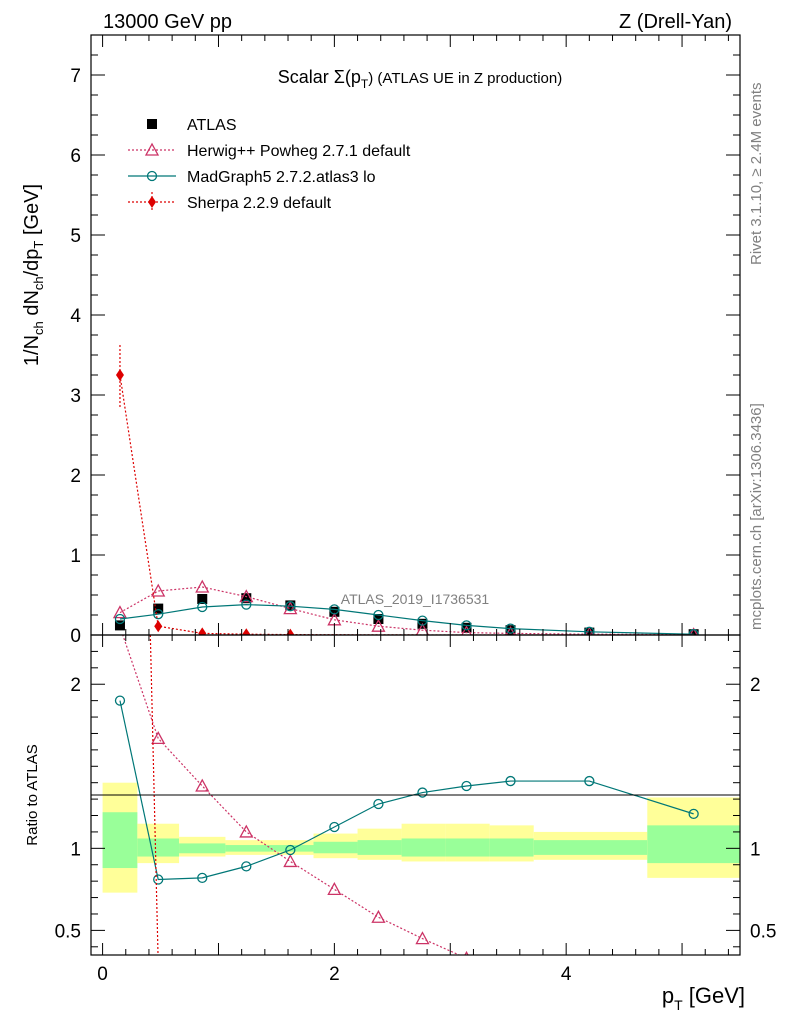  What do you see at coordinates (75, 316) in the screenshot?
I see `main-y-tick-label: 4` at bounding box center [75, 316].